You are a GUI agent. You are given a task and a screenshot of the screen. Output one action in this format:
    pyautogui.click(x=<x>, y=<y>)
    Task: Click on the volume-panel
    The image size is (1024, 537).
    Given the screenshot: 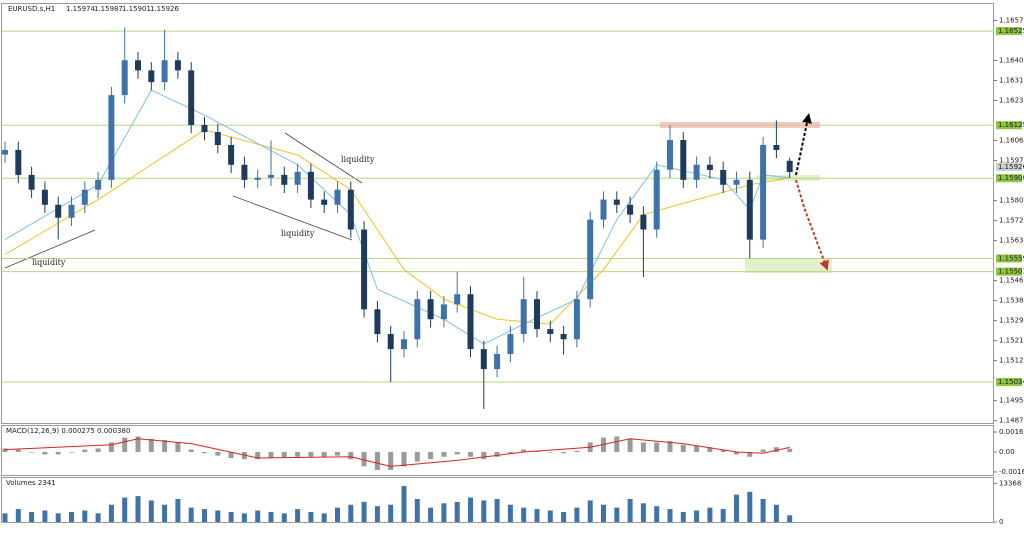 What is the action you would take?
    pyautogui.click(x=497, y=500)
    